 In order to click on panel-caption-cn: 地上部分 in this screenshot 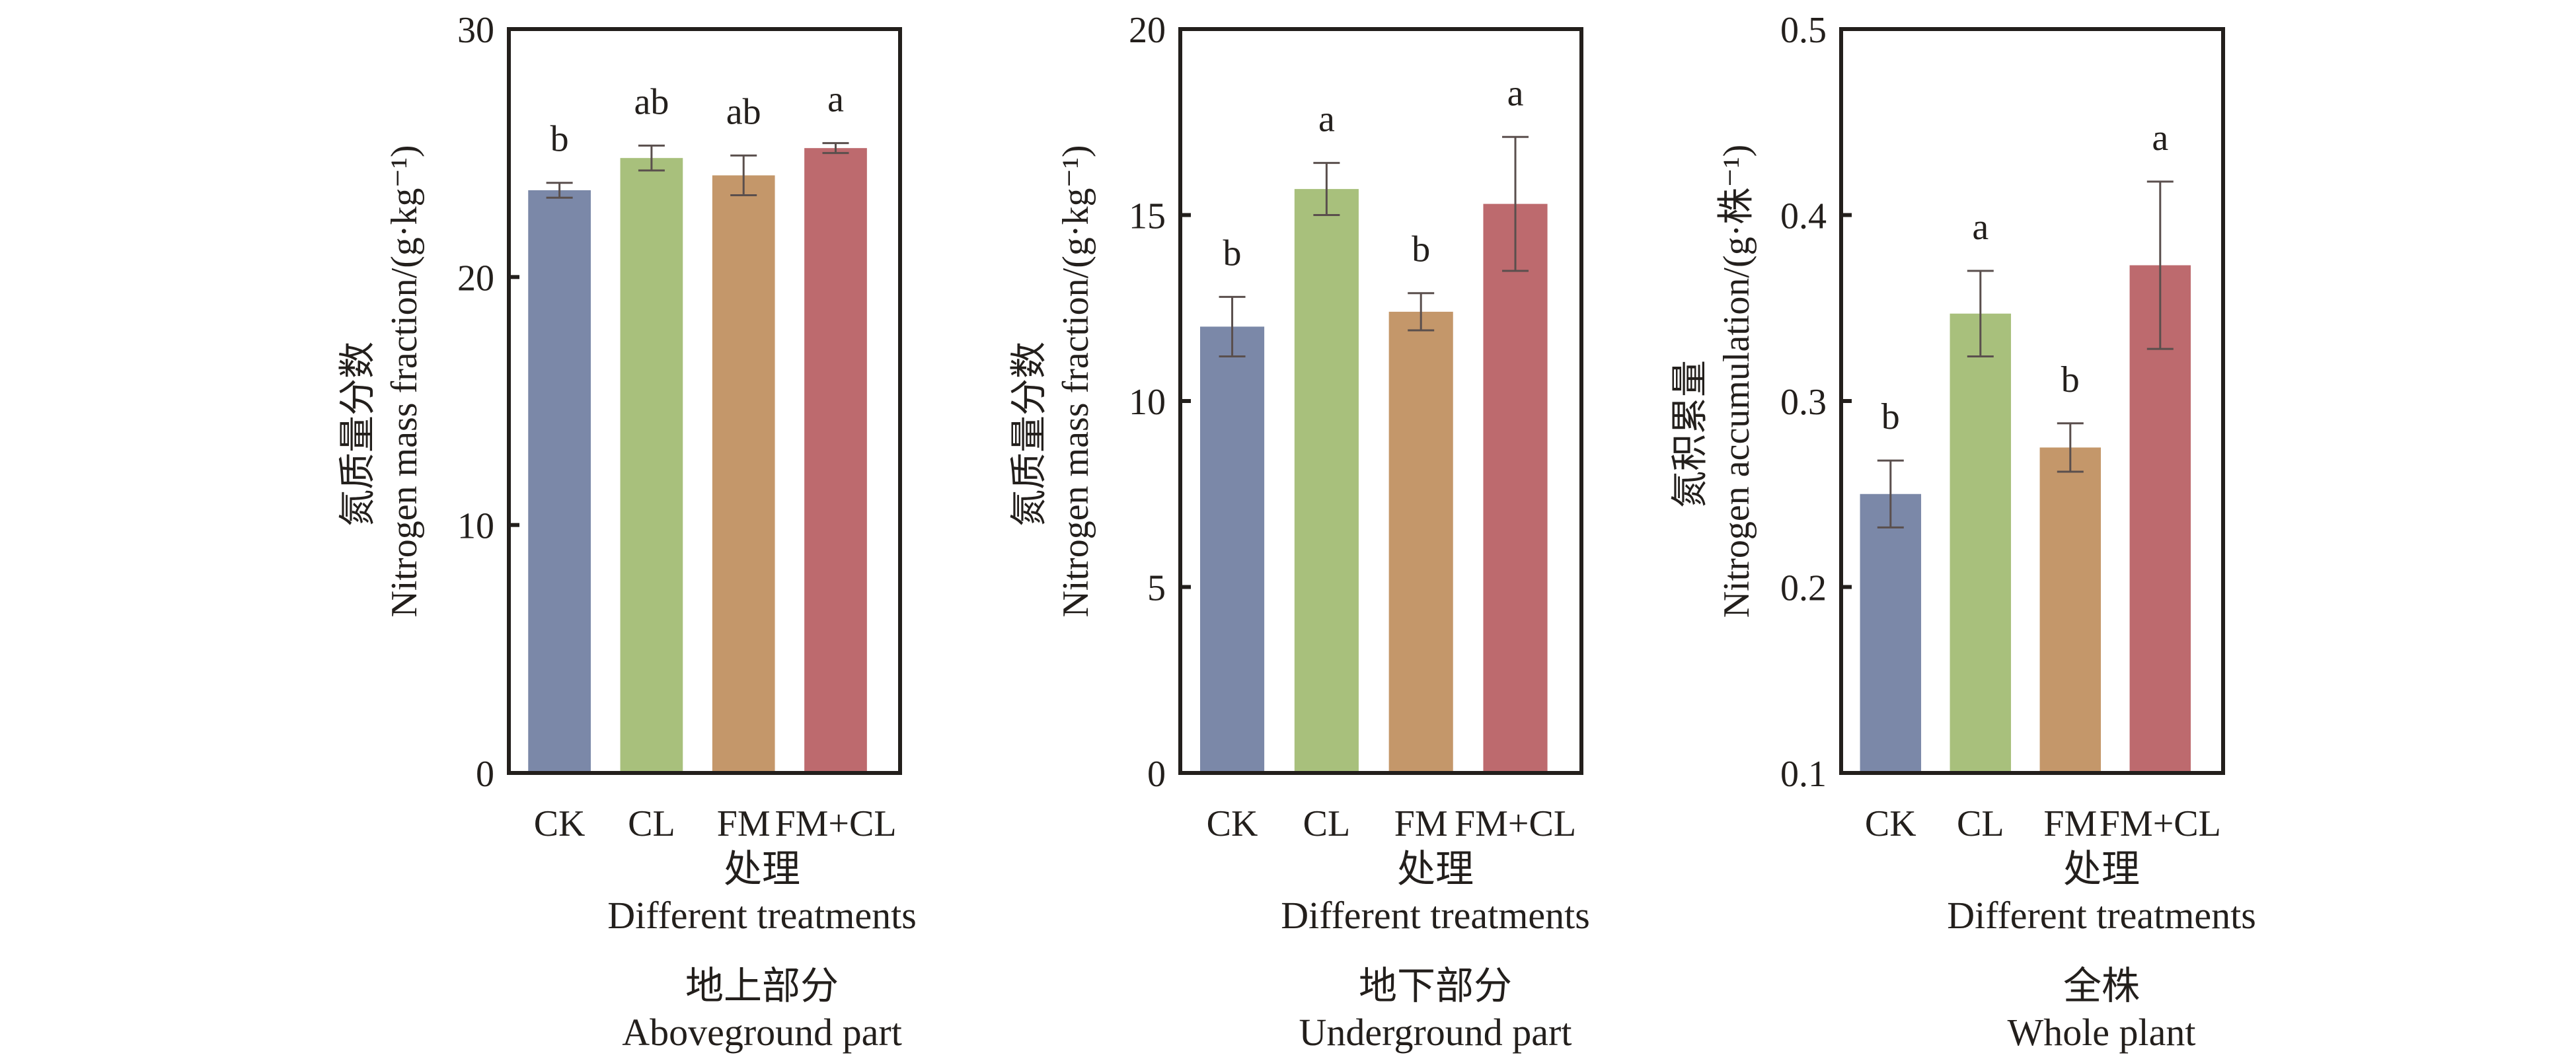, I will do `click(762, 986)`.